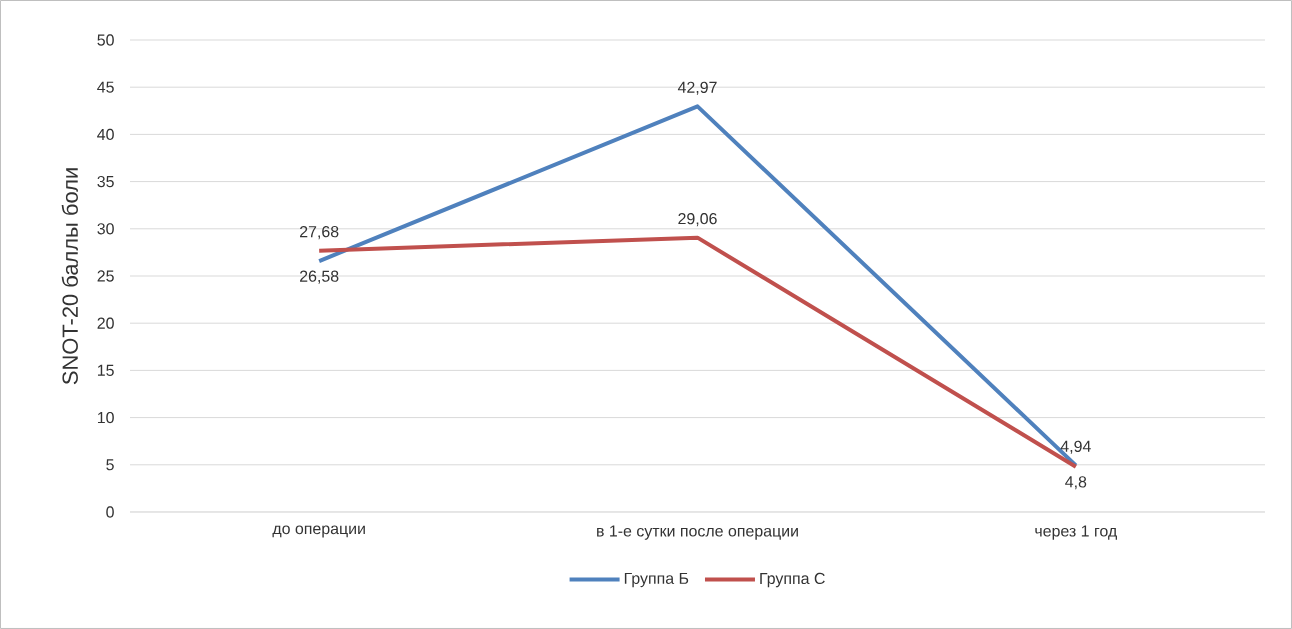  Describe the element at coordinates (792, 580) in the screenshot. I see `legend-label: Группа С` at that location.